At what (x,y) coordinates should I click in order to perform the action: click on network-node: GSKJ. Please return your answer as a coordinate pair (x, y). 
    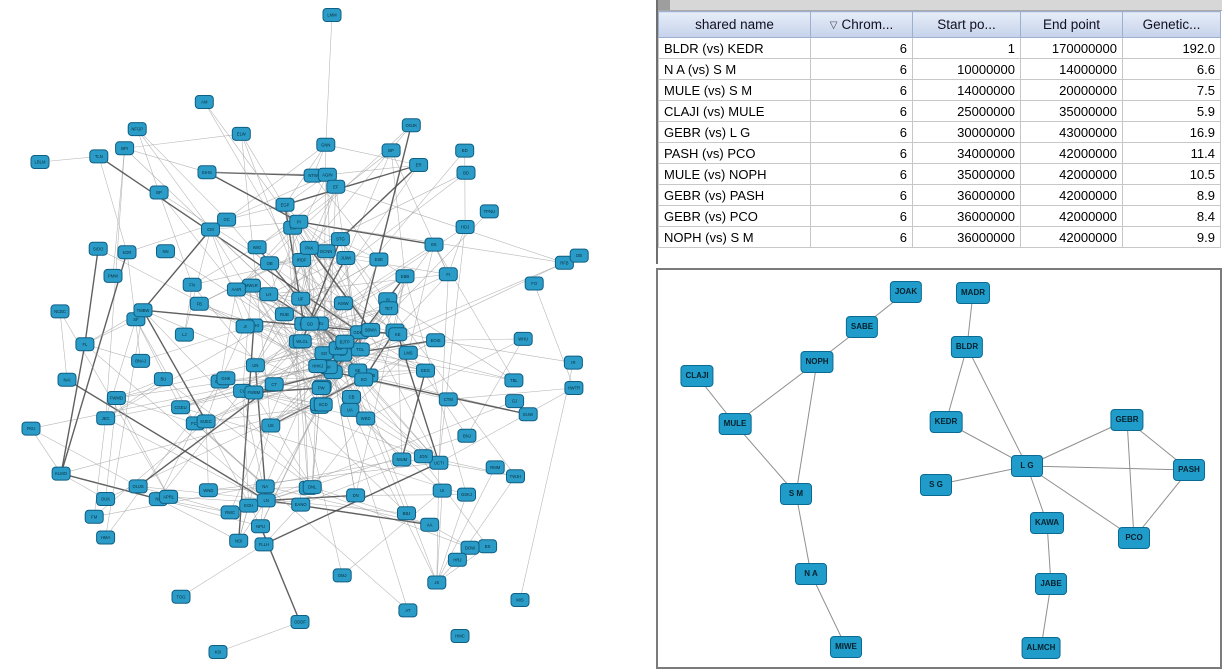
    Looking at the image, I should click on (466, 494).